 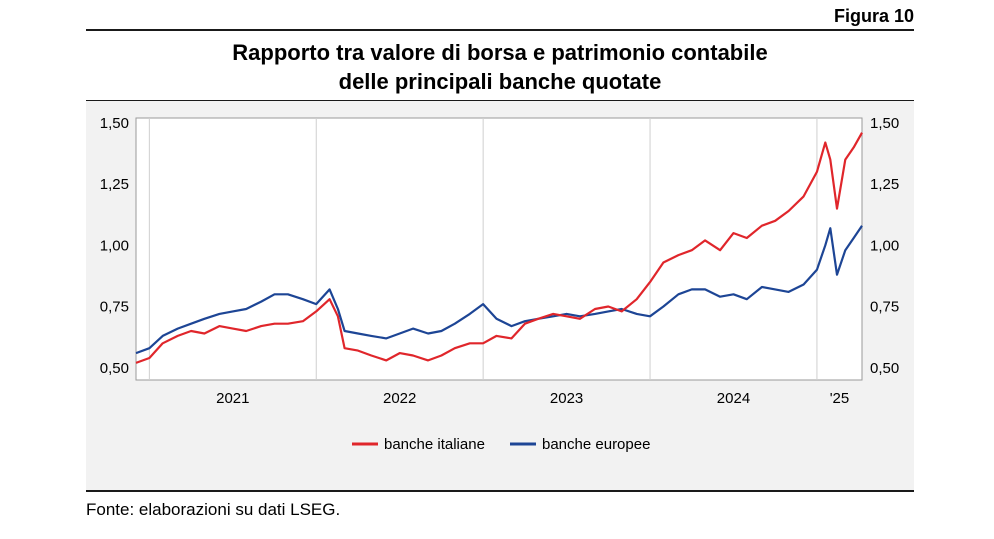 I want to click on x-axis: 2021 2022 2023 2024 '25, so click(x=532, y=398).